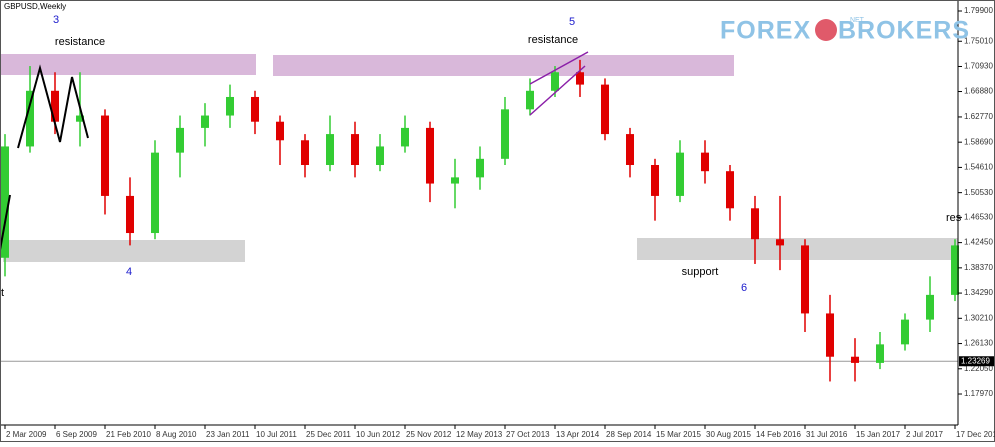 The height and width of the screenshot is (447, 995). What do you see at coordinates (978, 216) in the screenshot?
I see `y-tick-label: 1.46530` at bounding box center [978, 216].